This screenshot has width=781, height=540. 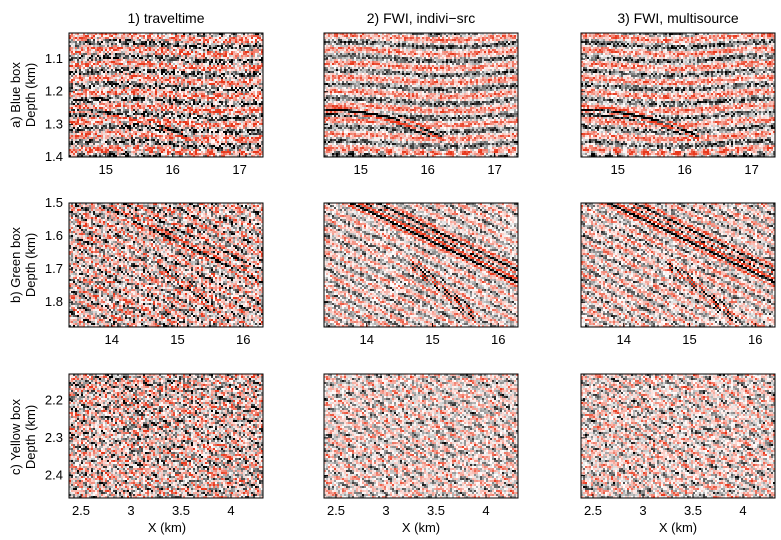 What do you see at coordinates (167, 527) in the screenshot?
I see `x-axis-label-col1: X (km)` at bounding box center [167, 527].